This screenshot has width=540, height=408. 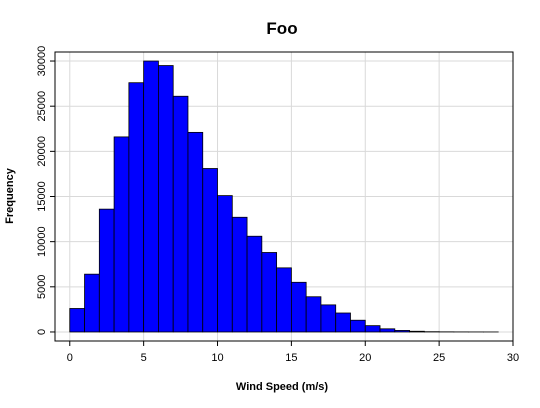 What do you see at coordinates (10, 195) in the screenshot?
I see `y-axis-label: Frequency` at bounding box center [10, 195].